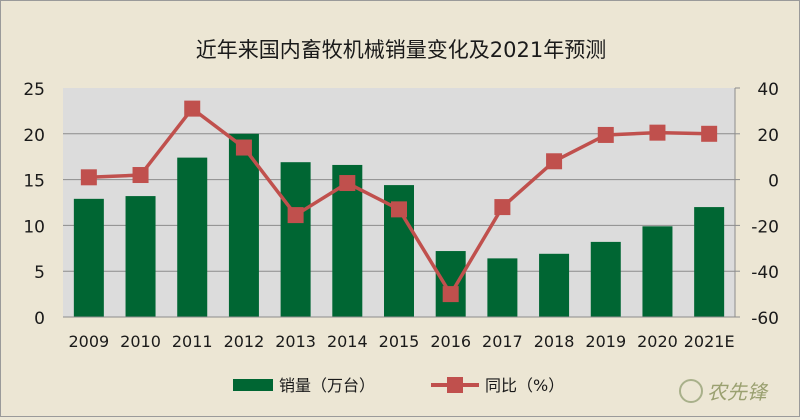 The width and height of the screenshot is (800, 420). What do you see at coordinates (709, 262) in the screenshot?
I see `bar-2021E` at bounding box center [709, 262].